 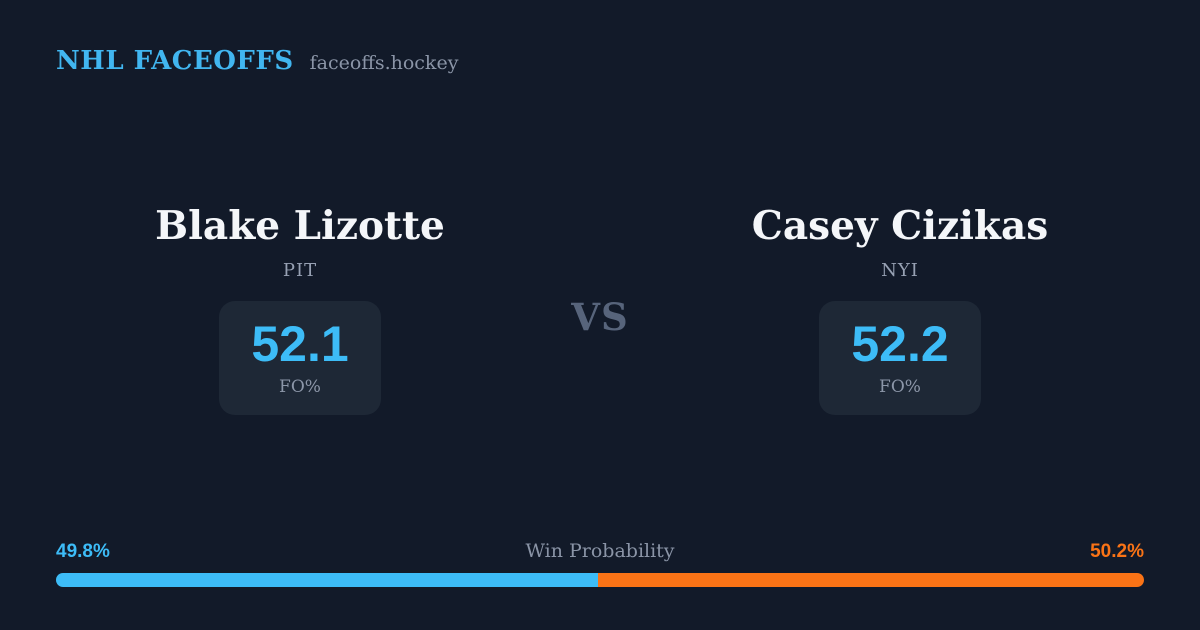 I want to click on player-left-name: Blake Lizotte, so click(x=300, y=226).